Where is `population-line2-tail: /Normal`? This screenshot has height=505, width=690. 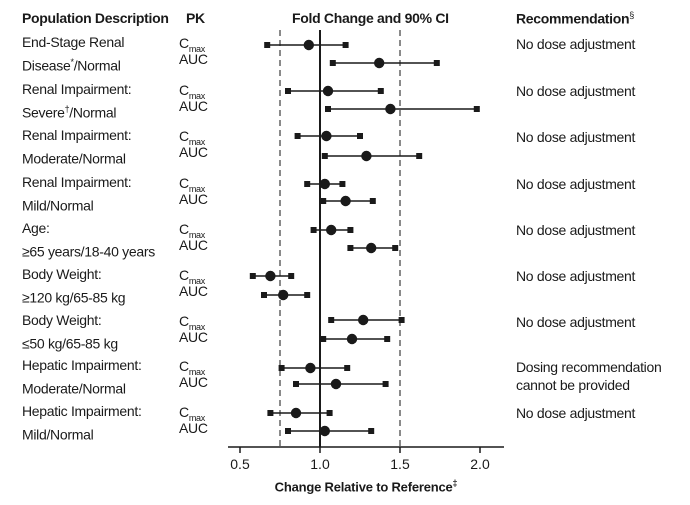
population-line2-tail: /Normal is located at coordinates (97, 65).